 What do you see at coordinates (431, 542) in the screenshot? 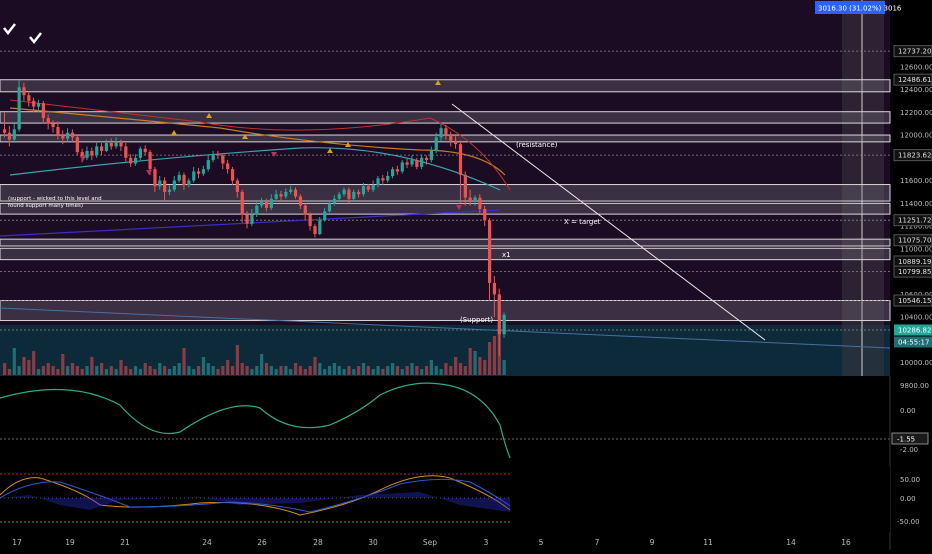
I see `time-axis: 17 19 21 24 26 28 30 Sep 3 5 7 9 11 14 16` at bounding box center [431, 542].